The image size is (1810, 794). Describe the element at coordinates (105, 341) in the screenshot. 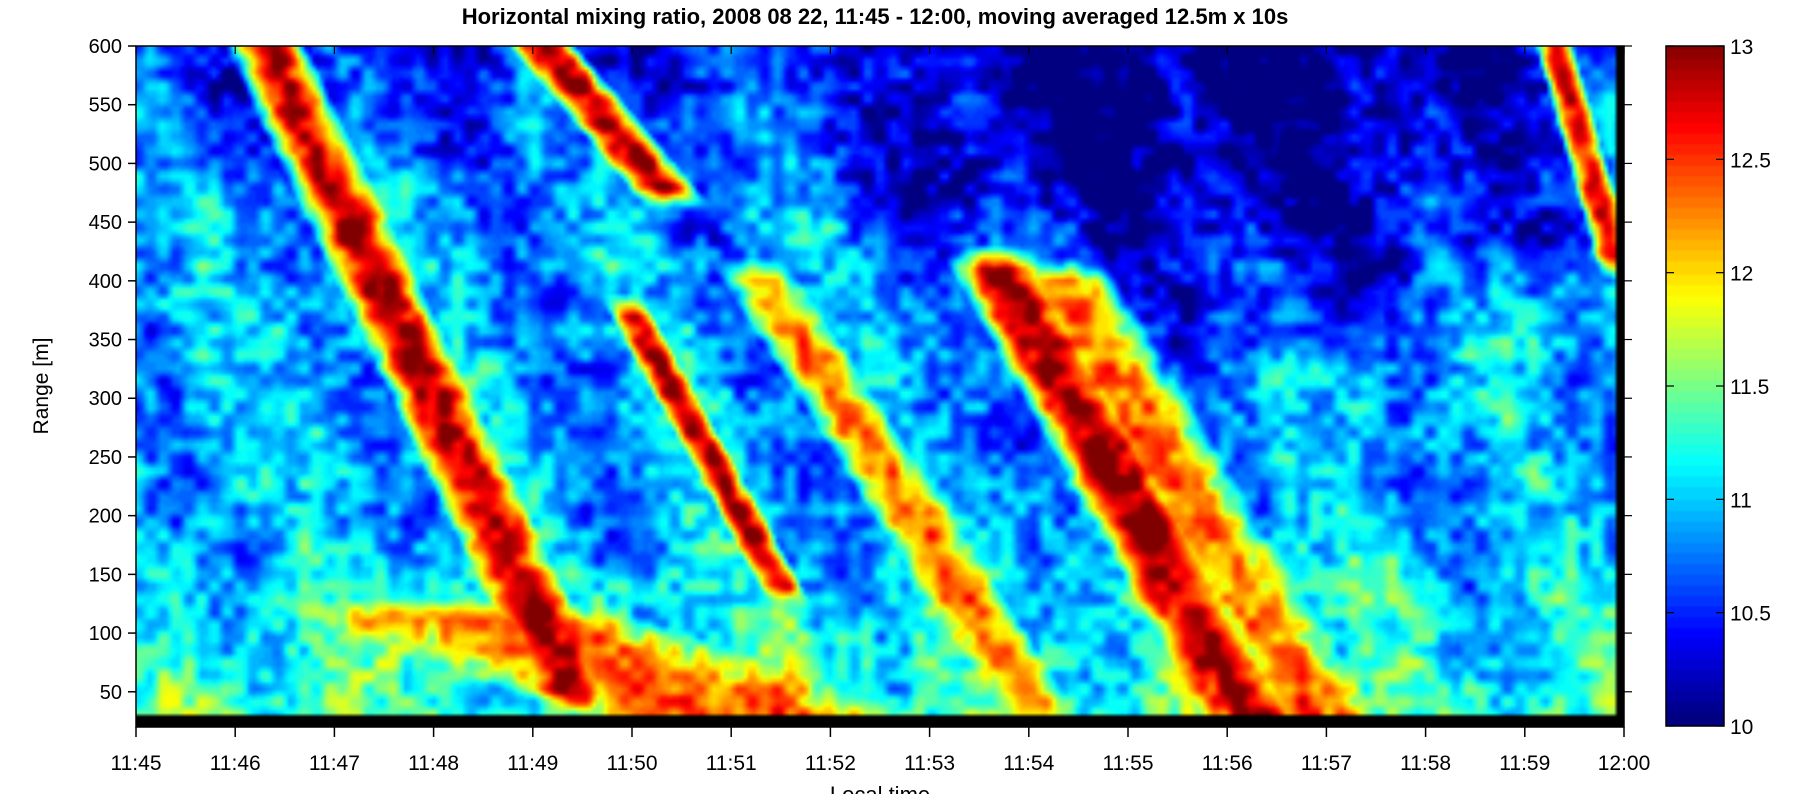

I see `y-tick-label: 350` at that location.